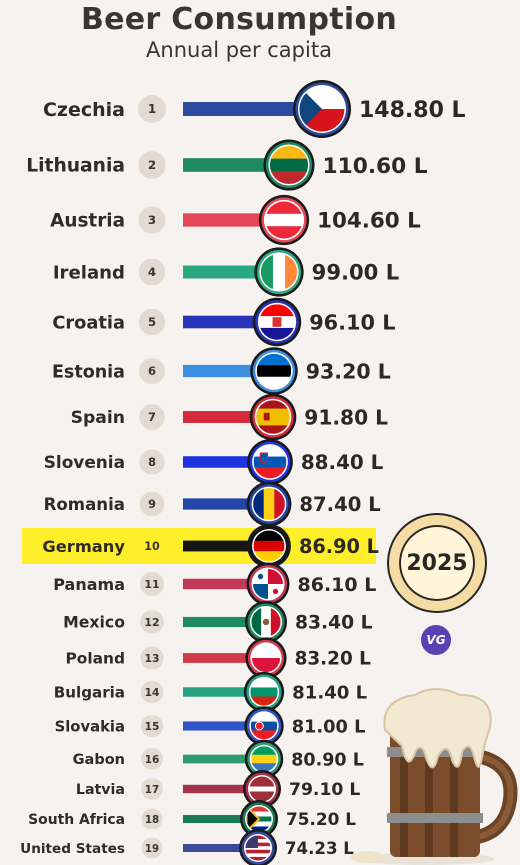 Image resolution: width=520 pixels, height=865 pixels. What do you see at coordinates (75, 166) in the screenshot?
I see `country-label: Lithuania` at bounding box center [75, 166].